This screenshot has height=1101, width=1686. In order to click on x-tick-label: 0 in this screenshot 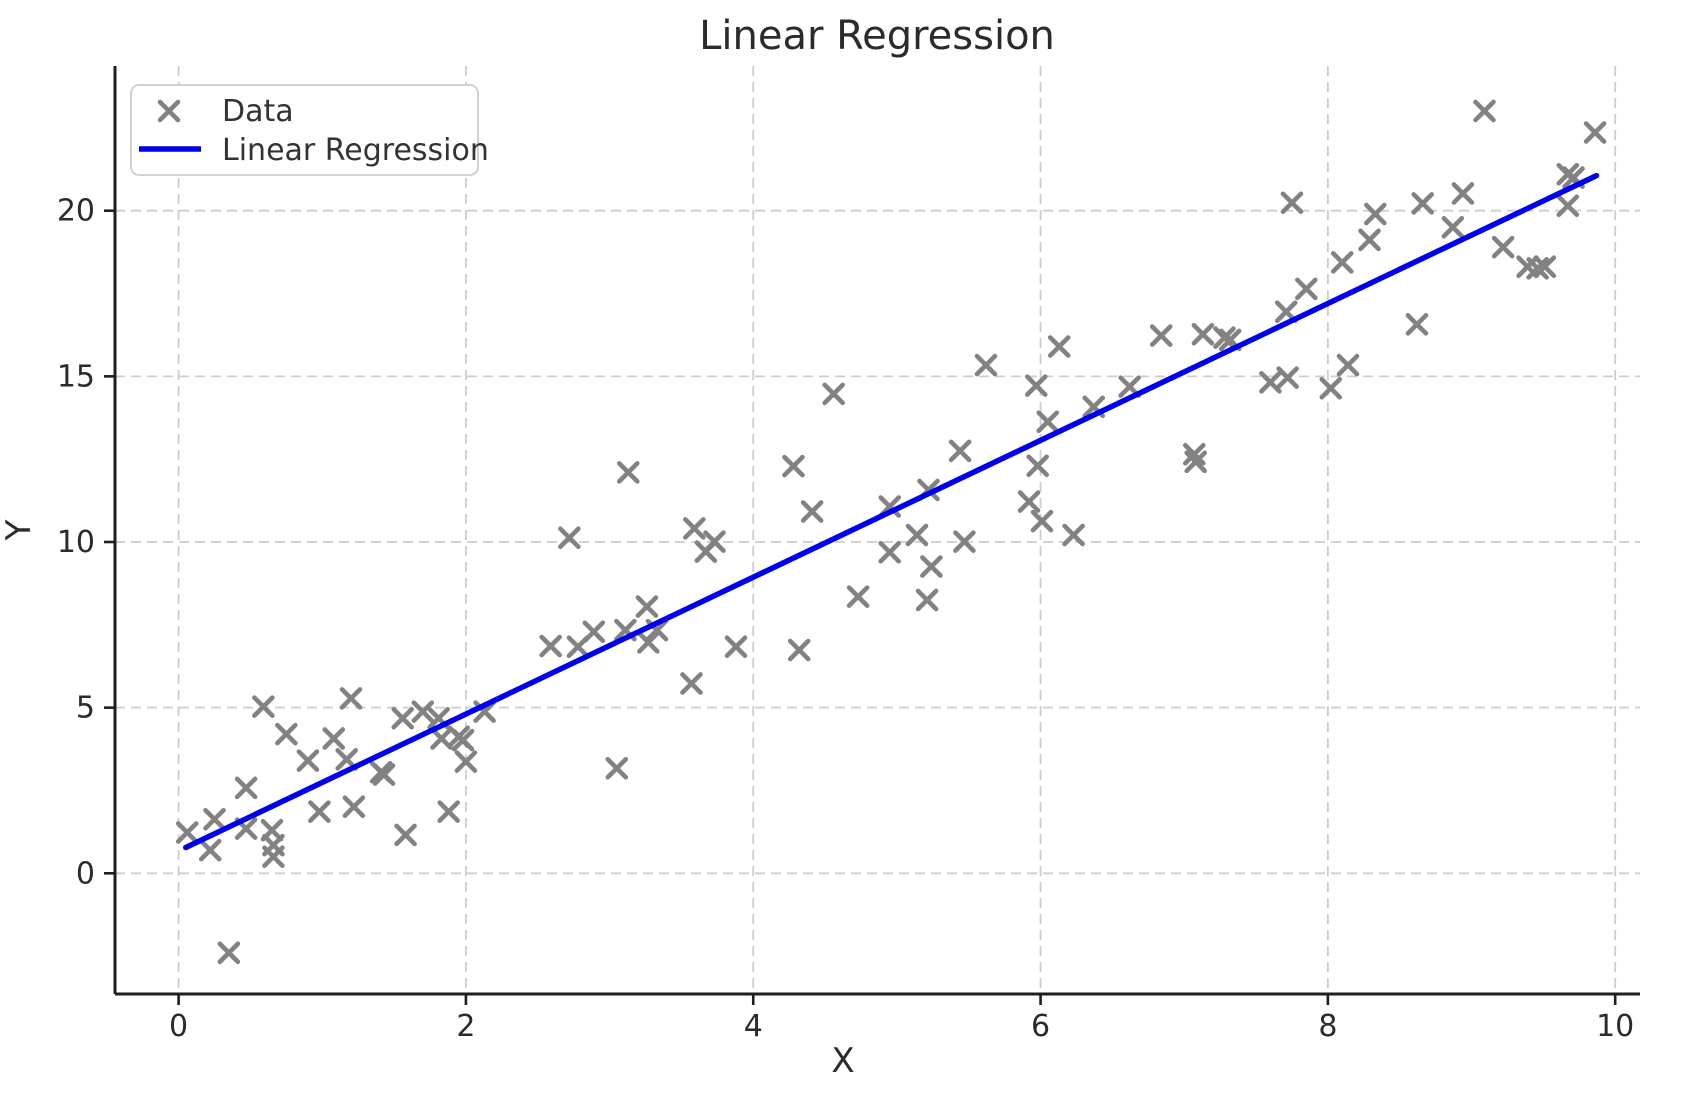, I will do `click(178, 1026)`.